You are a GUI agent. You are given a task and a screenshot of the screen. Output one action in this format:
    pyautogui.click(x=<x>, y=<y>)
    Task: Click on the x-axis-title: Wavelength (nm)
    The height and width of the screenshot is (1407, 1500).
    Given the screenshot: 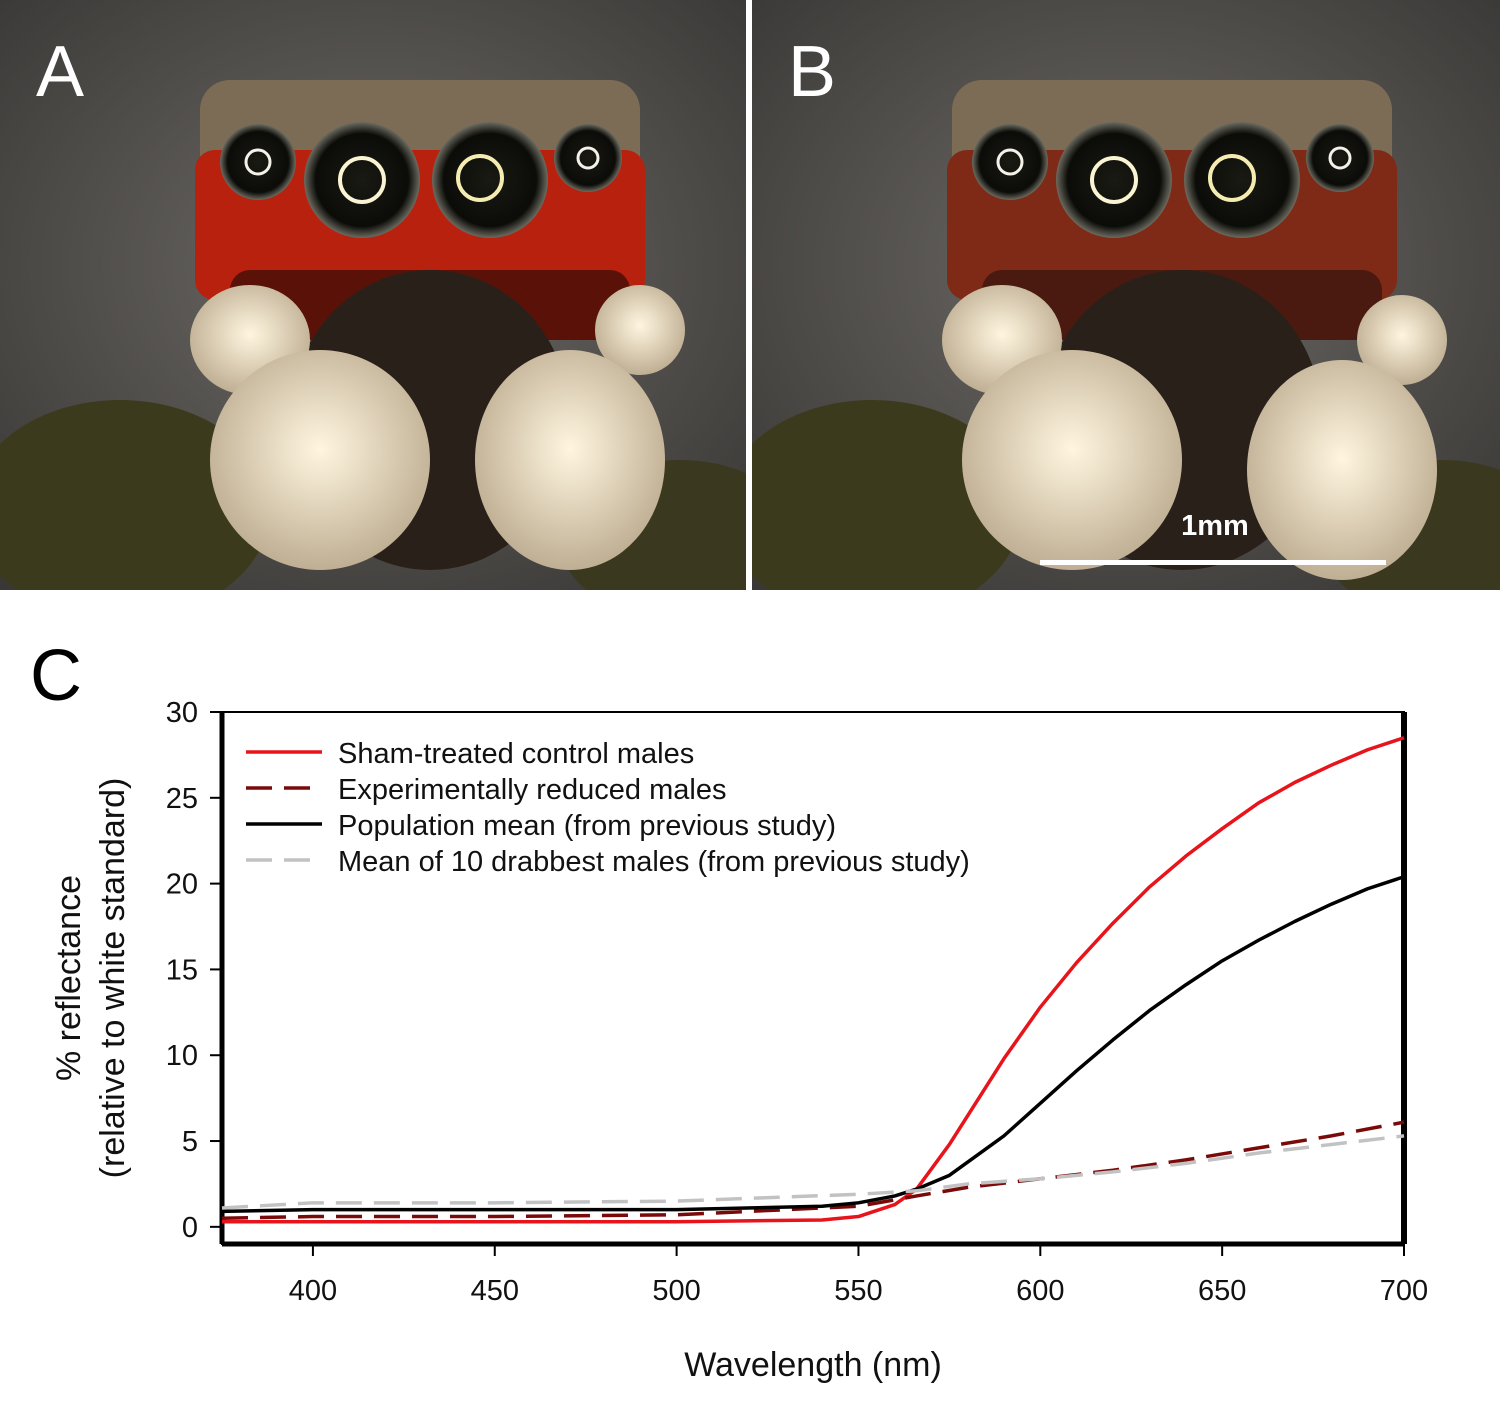 What is the action you would take?
    pyautogui.click(x=813, y=1365)
    